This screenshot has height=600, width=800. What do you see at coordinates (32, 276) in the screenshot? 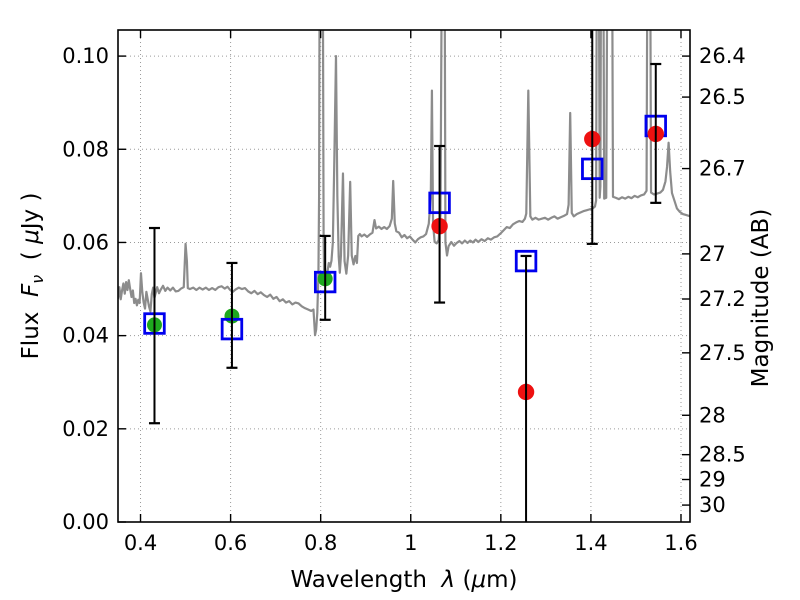
I see `y-axis-label-left: Flux Fν ( μJy )` at bounding box center [32, 276].